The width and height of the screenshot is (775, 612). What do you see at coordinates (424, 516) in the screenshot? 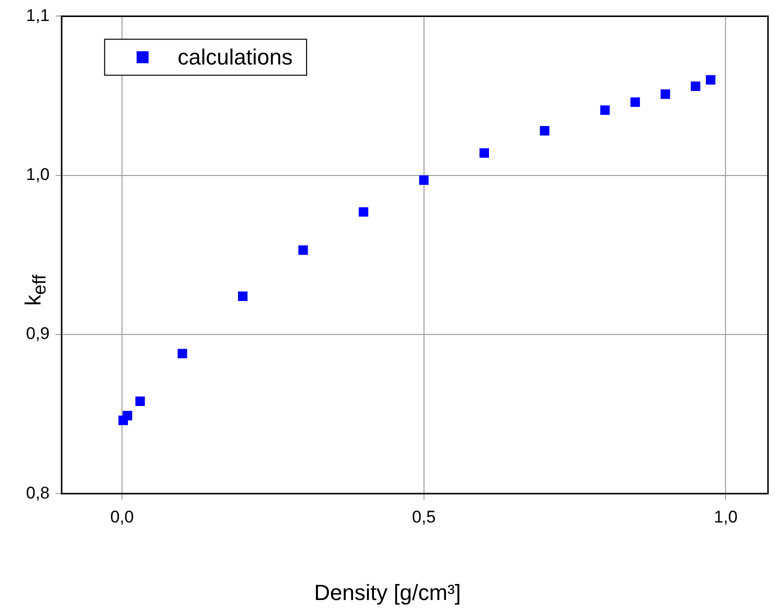
I see `x-tick-label: 0,5` at bounding box center [424, 516].